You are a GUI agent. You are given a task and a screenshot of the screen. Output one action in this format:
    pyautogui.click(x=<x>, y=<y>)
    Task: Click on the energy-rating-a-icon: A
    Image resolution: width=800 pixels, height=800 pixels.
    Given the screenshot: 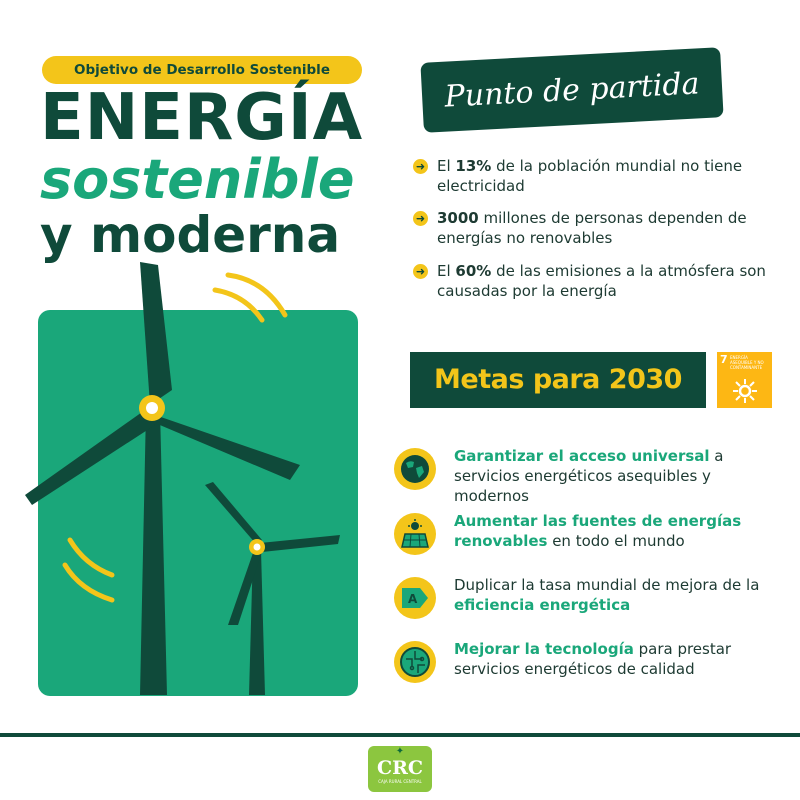 What is the action you would take?
    pyautogui.click(x=415, y=598)
    